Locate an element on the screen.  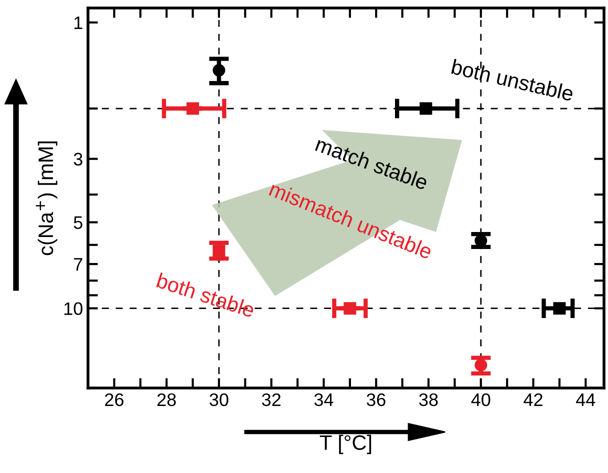
y-axis-title: c(Na$^{+}$) [mM] is located at coordinates (47, 199).